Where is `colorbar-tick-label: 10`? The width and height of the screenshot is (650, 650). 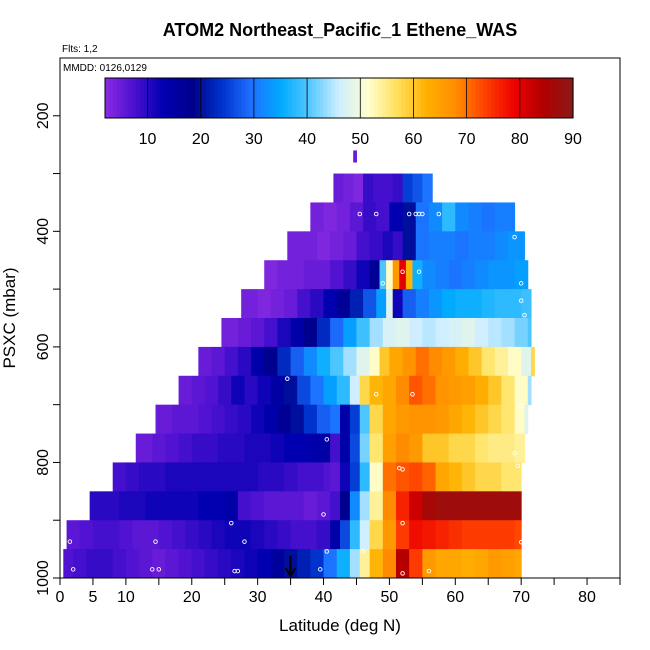
colorbar-tick-label: 10 is located at coordinates (148, 139).